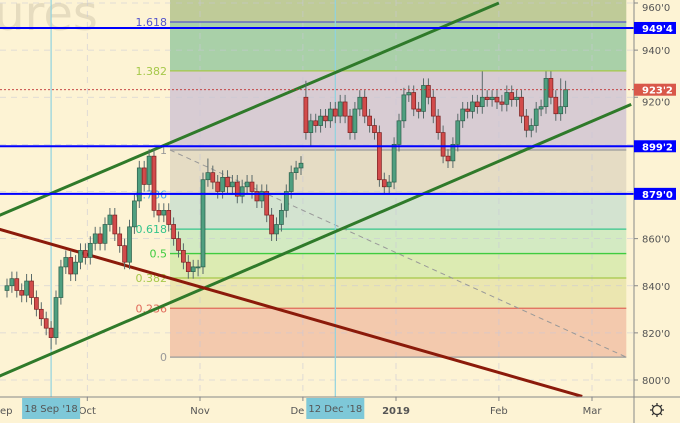  I want to click on fib-level-label: 1.382, so click(152, 71).